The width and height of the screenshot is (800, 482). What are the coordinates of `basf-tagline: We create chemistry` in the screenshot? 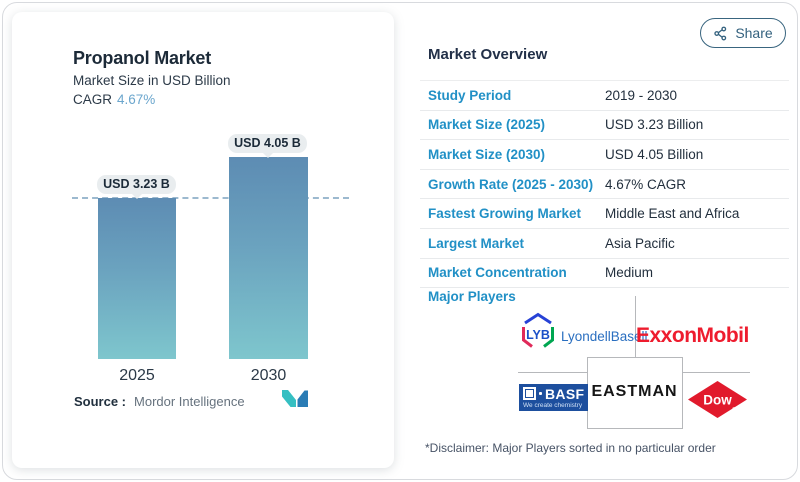 It's located at (553, 405).